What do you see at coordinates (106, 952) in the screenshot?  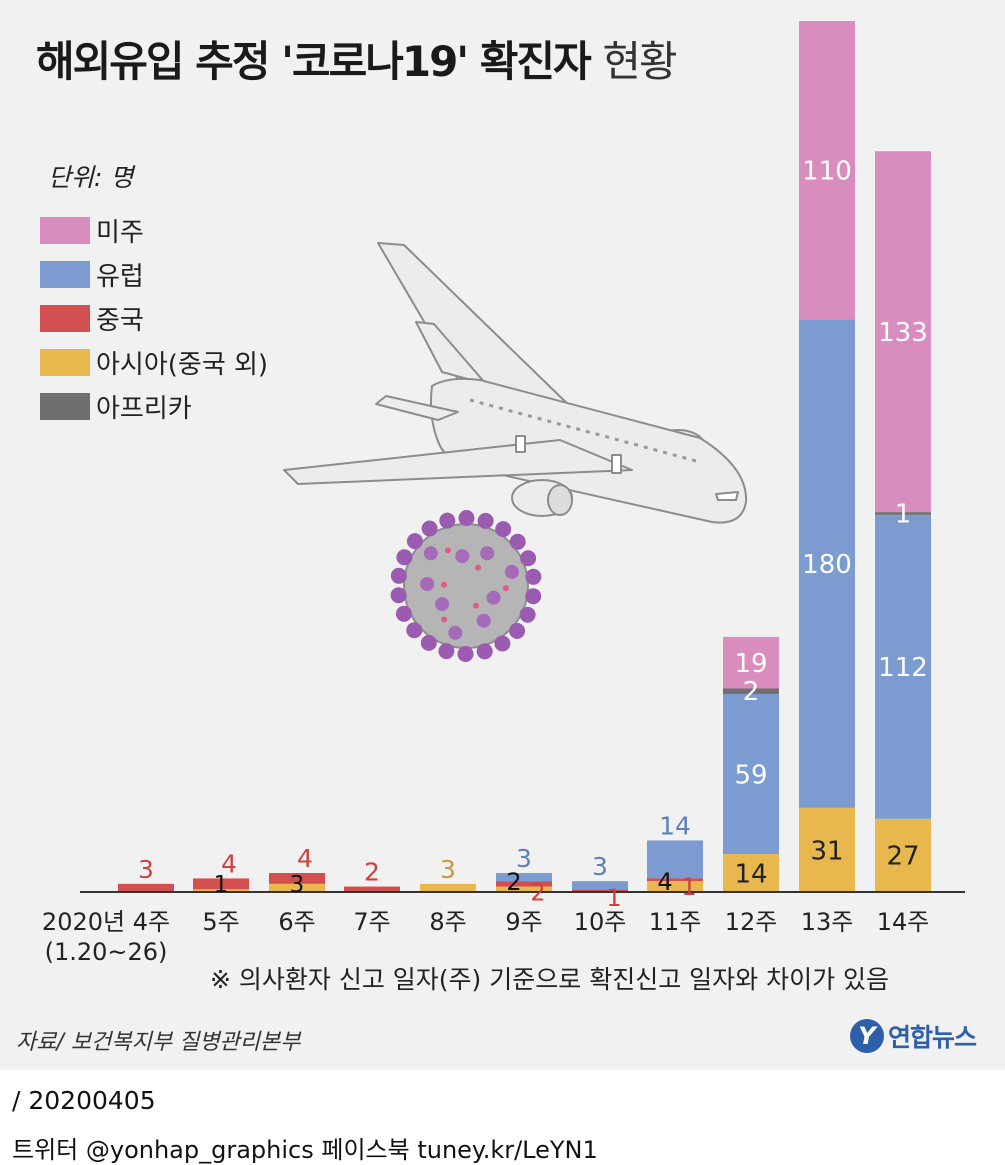 I see `x-tick-label: (1.20~26)` at bounding box center [106, 952].